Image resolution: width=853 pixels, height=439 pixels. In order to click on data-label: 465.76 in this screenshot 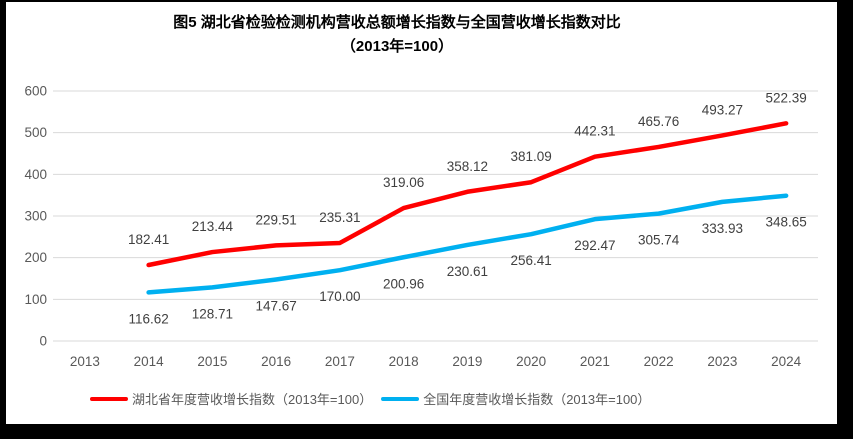, I will do `click(658, 121)`.